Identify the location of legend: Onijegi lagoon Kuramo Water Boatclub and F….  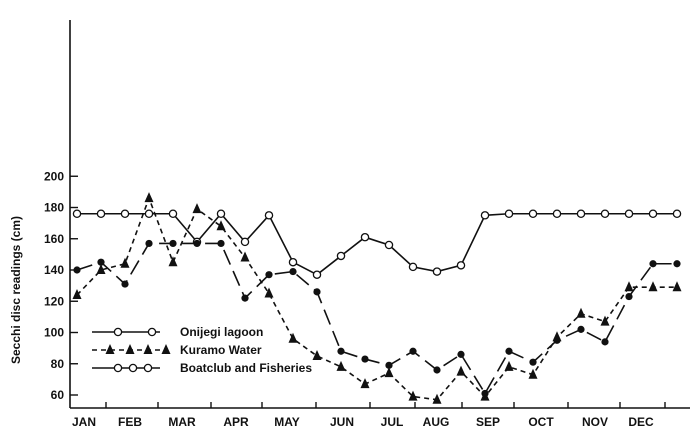
(202, 350).